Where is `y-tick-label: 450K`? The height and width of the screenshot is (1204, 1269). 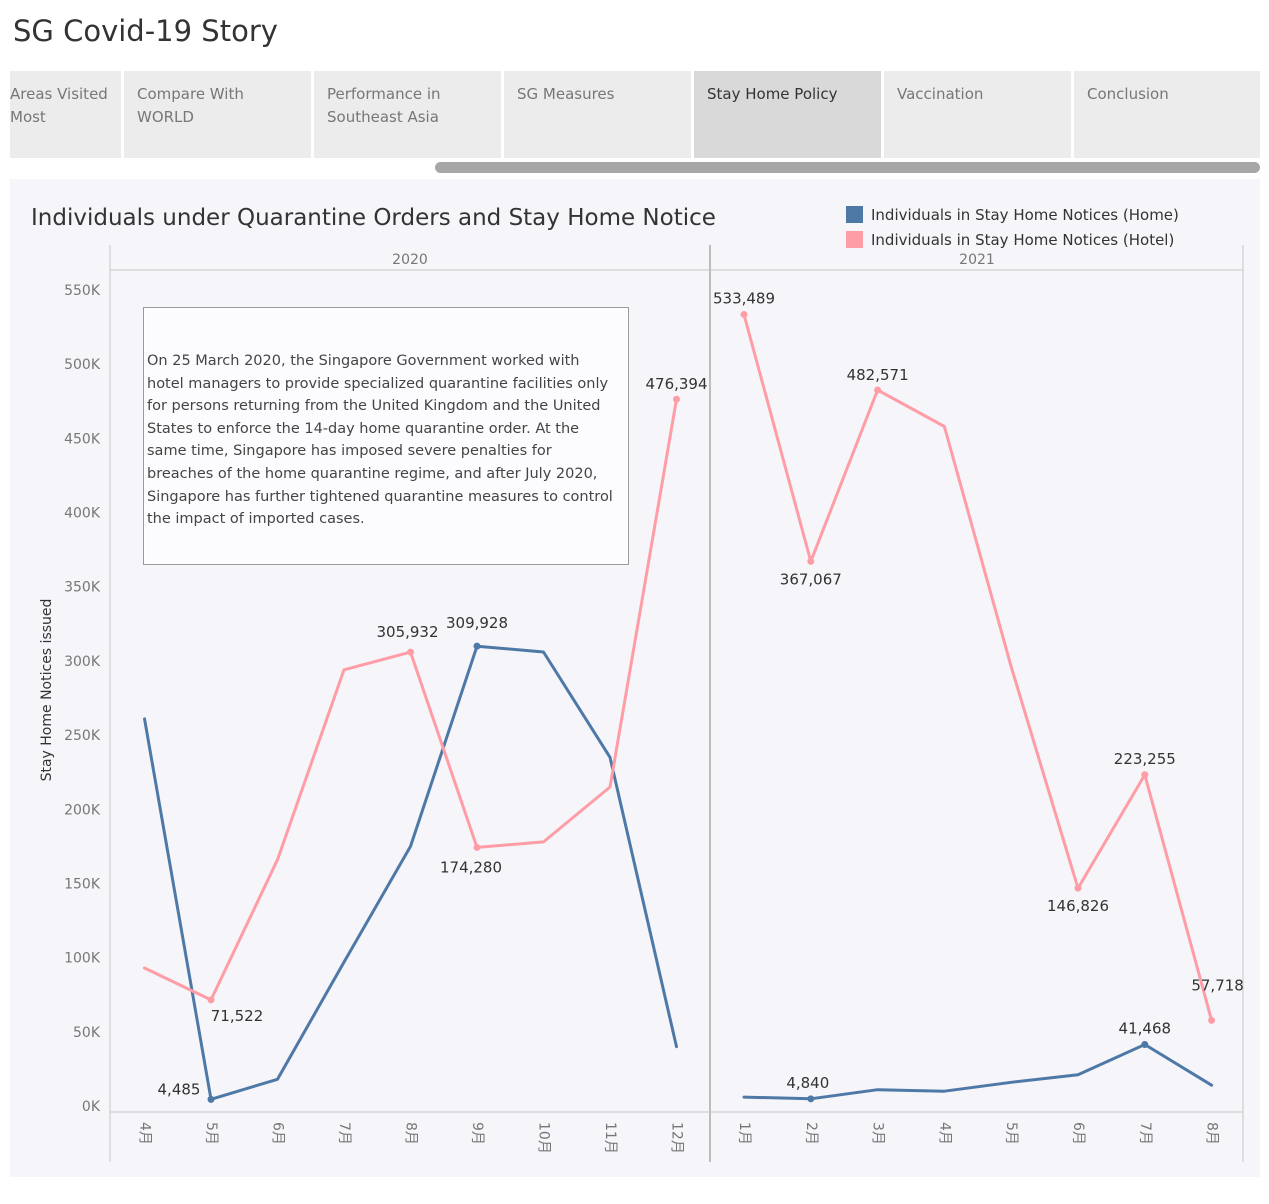
y-tick-label: 450K is located at coordinates (82, 439).